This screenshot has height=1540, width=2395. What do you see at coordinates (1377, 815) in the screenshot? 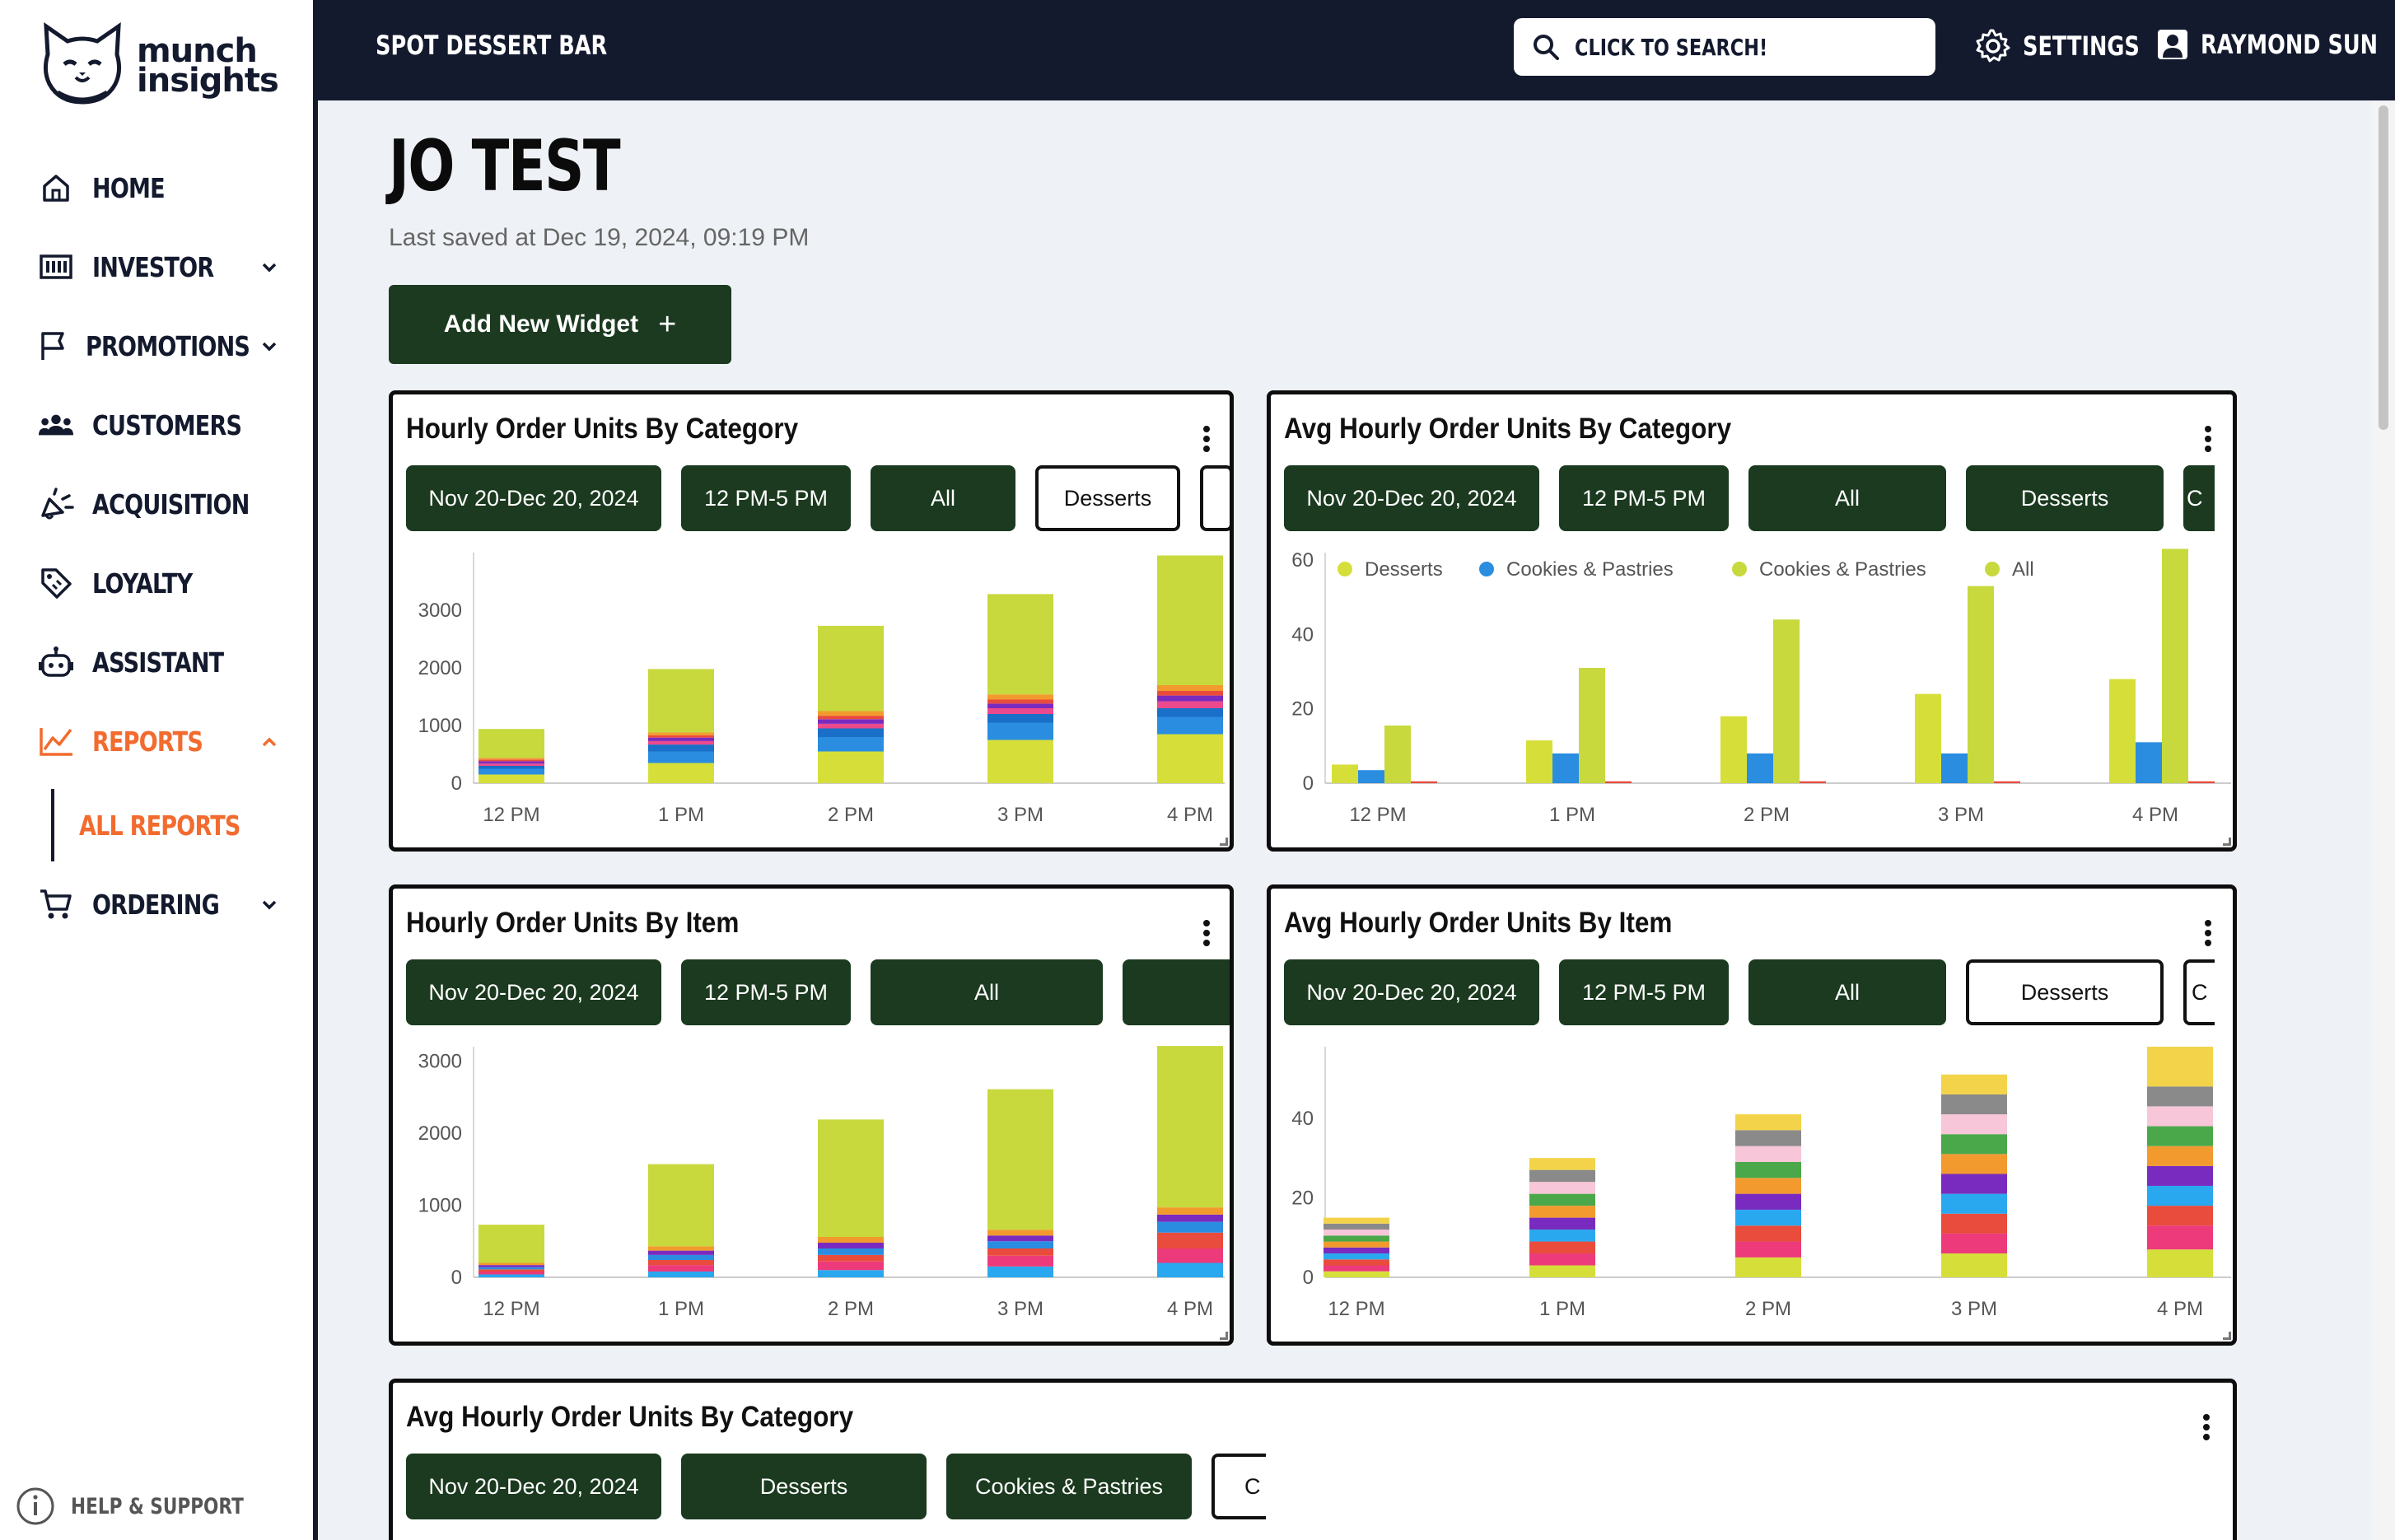
I see `x-tick-label: 12 PM` at bounding box center [1377, 815].